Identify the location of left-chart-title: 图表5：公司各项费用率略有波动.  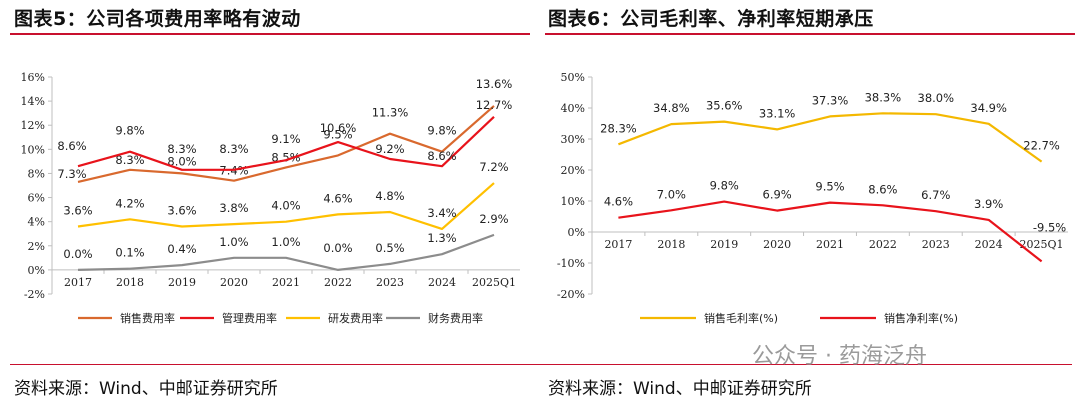
(157, 19).